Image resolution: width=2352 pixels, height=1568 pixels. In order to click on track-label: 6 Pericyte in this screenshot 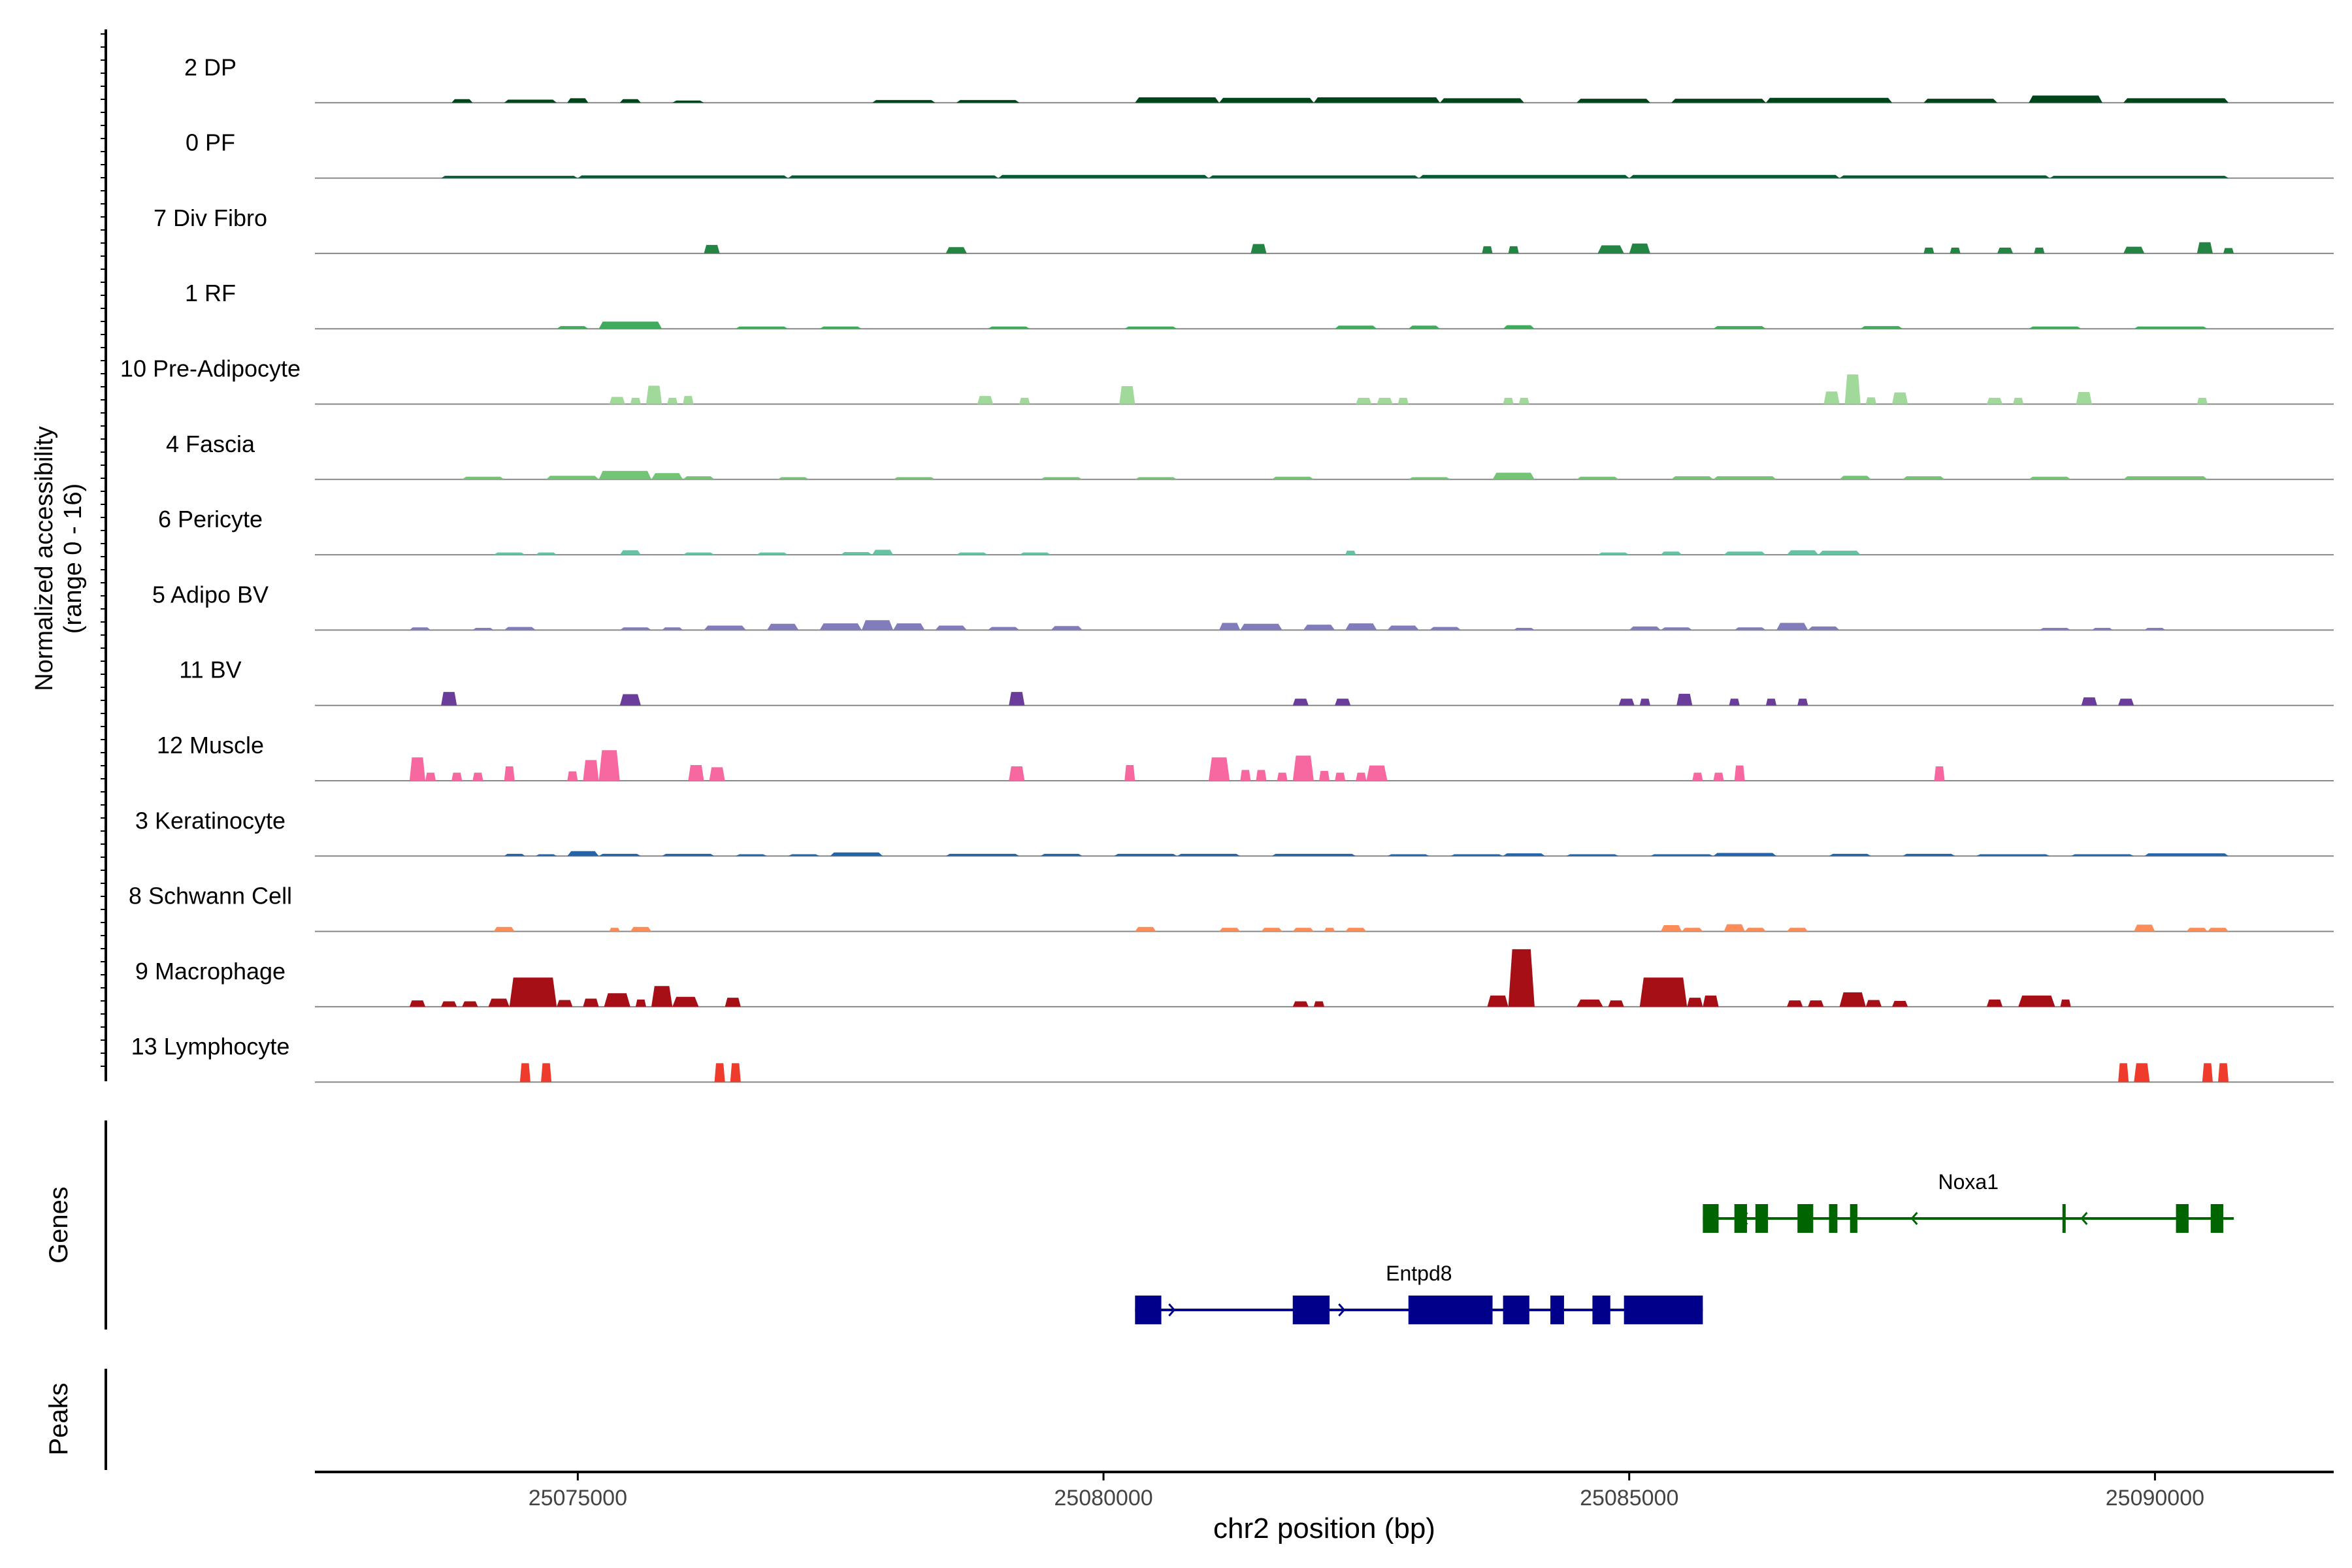, I will do `click(210, 519)`.